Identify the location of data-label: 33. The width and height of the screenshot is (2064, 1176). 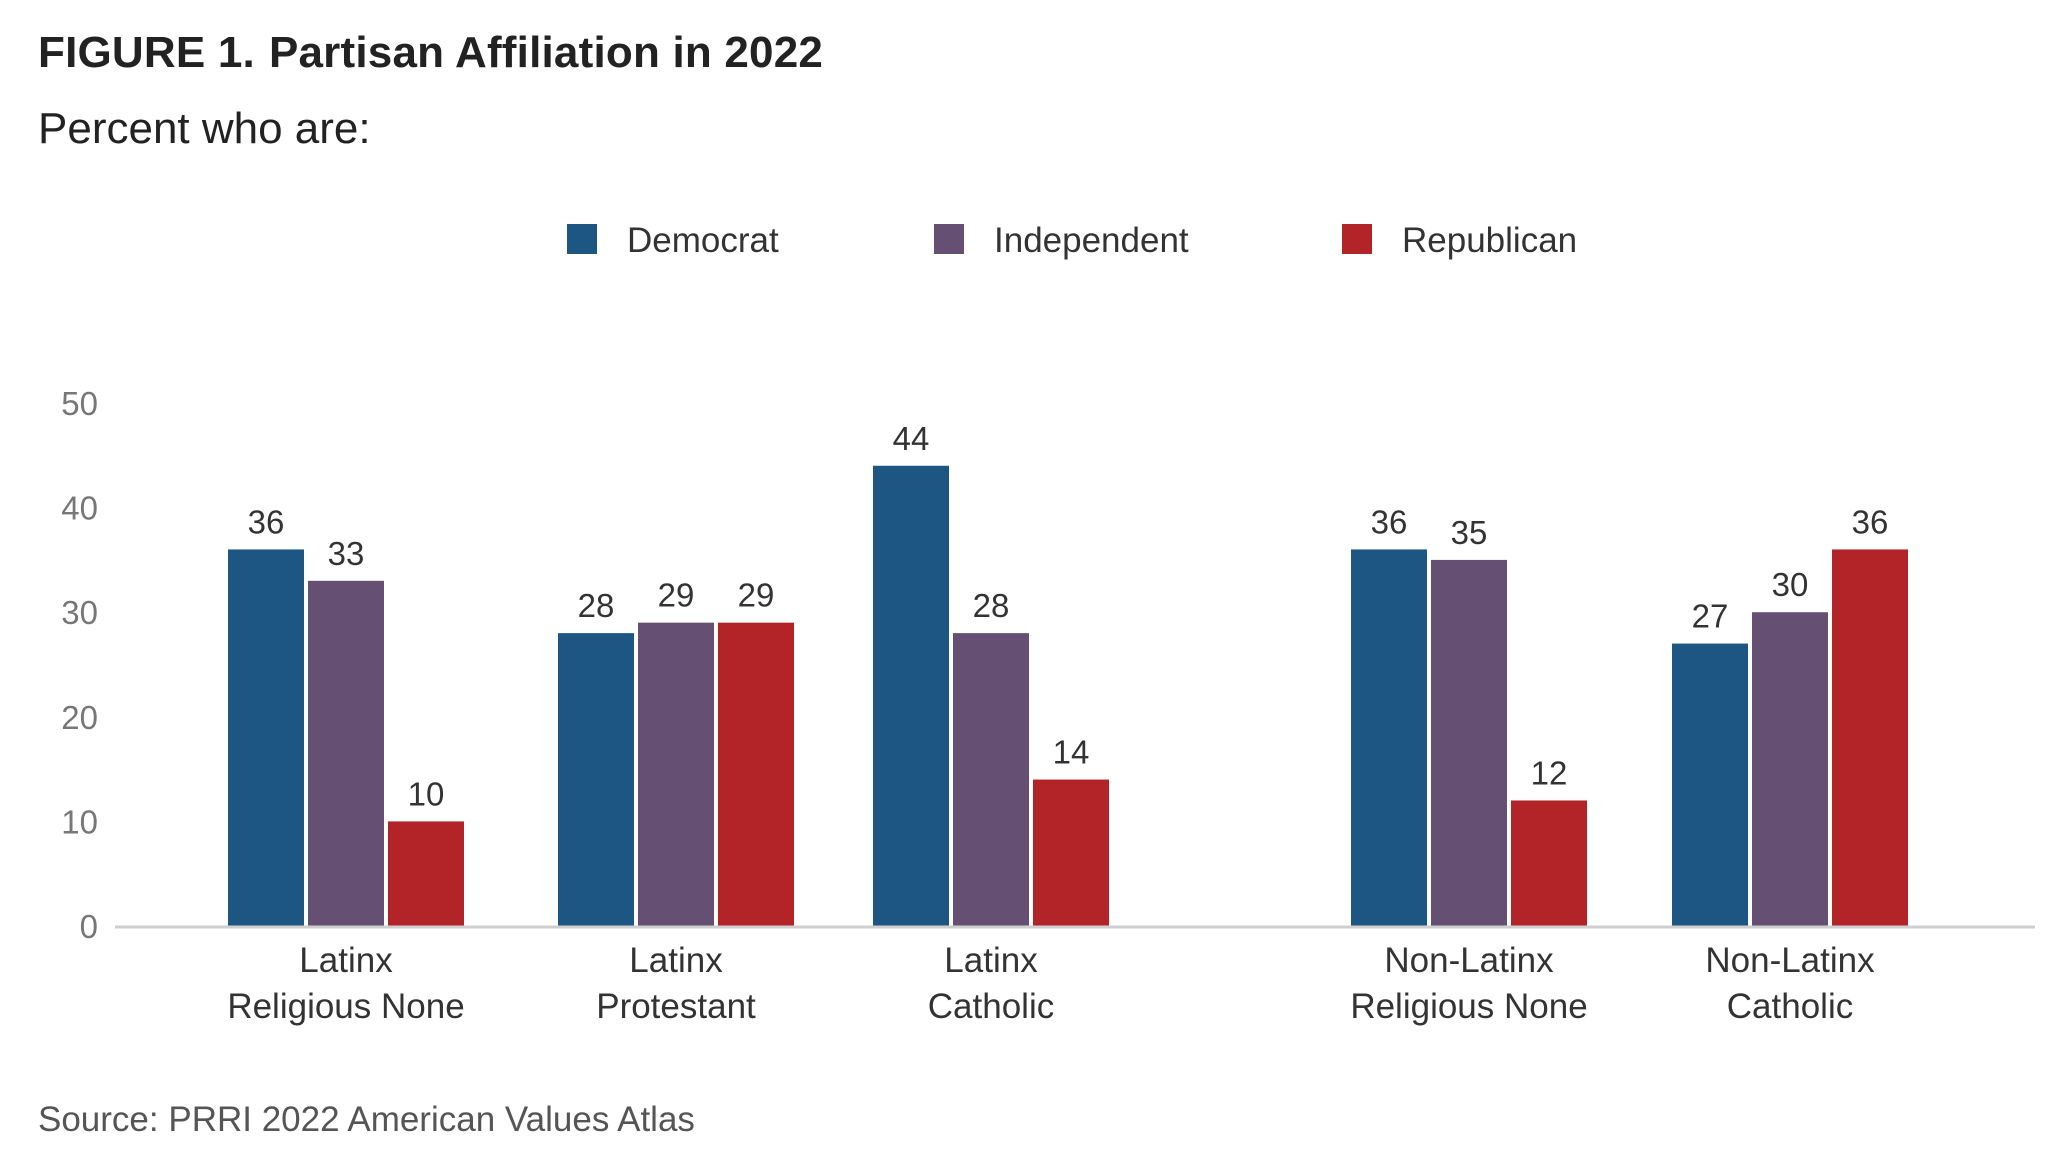
(346, 553).